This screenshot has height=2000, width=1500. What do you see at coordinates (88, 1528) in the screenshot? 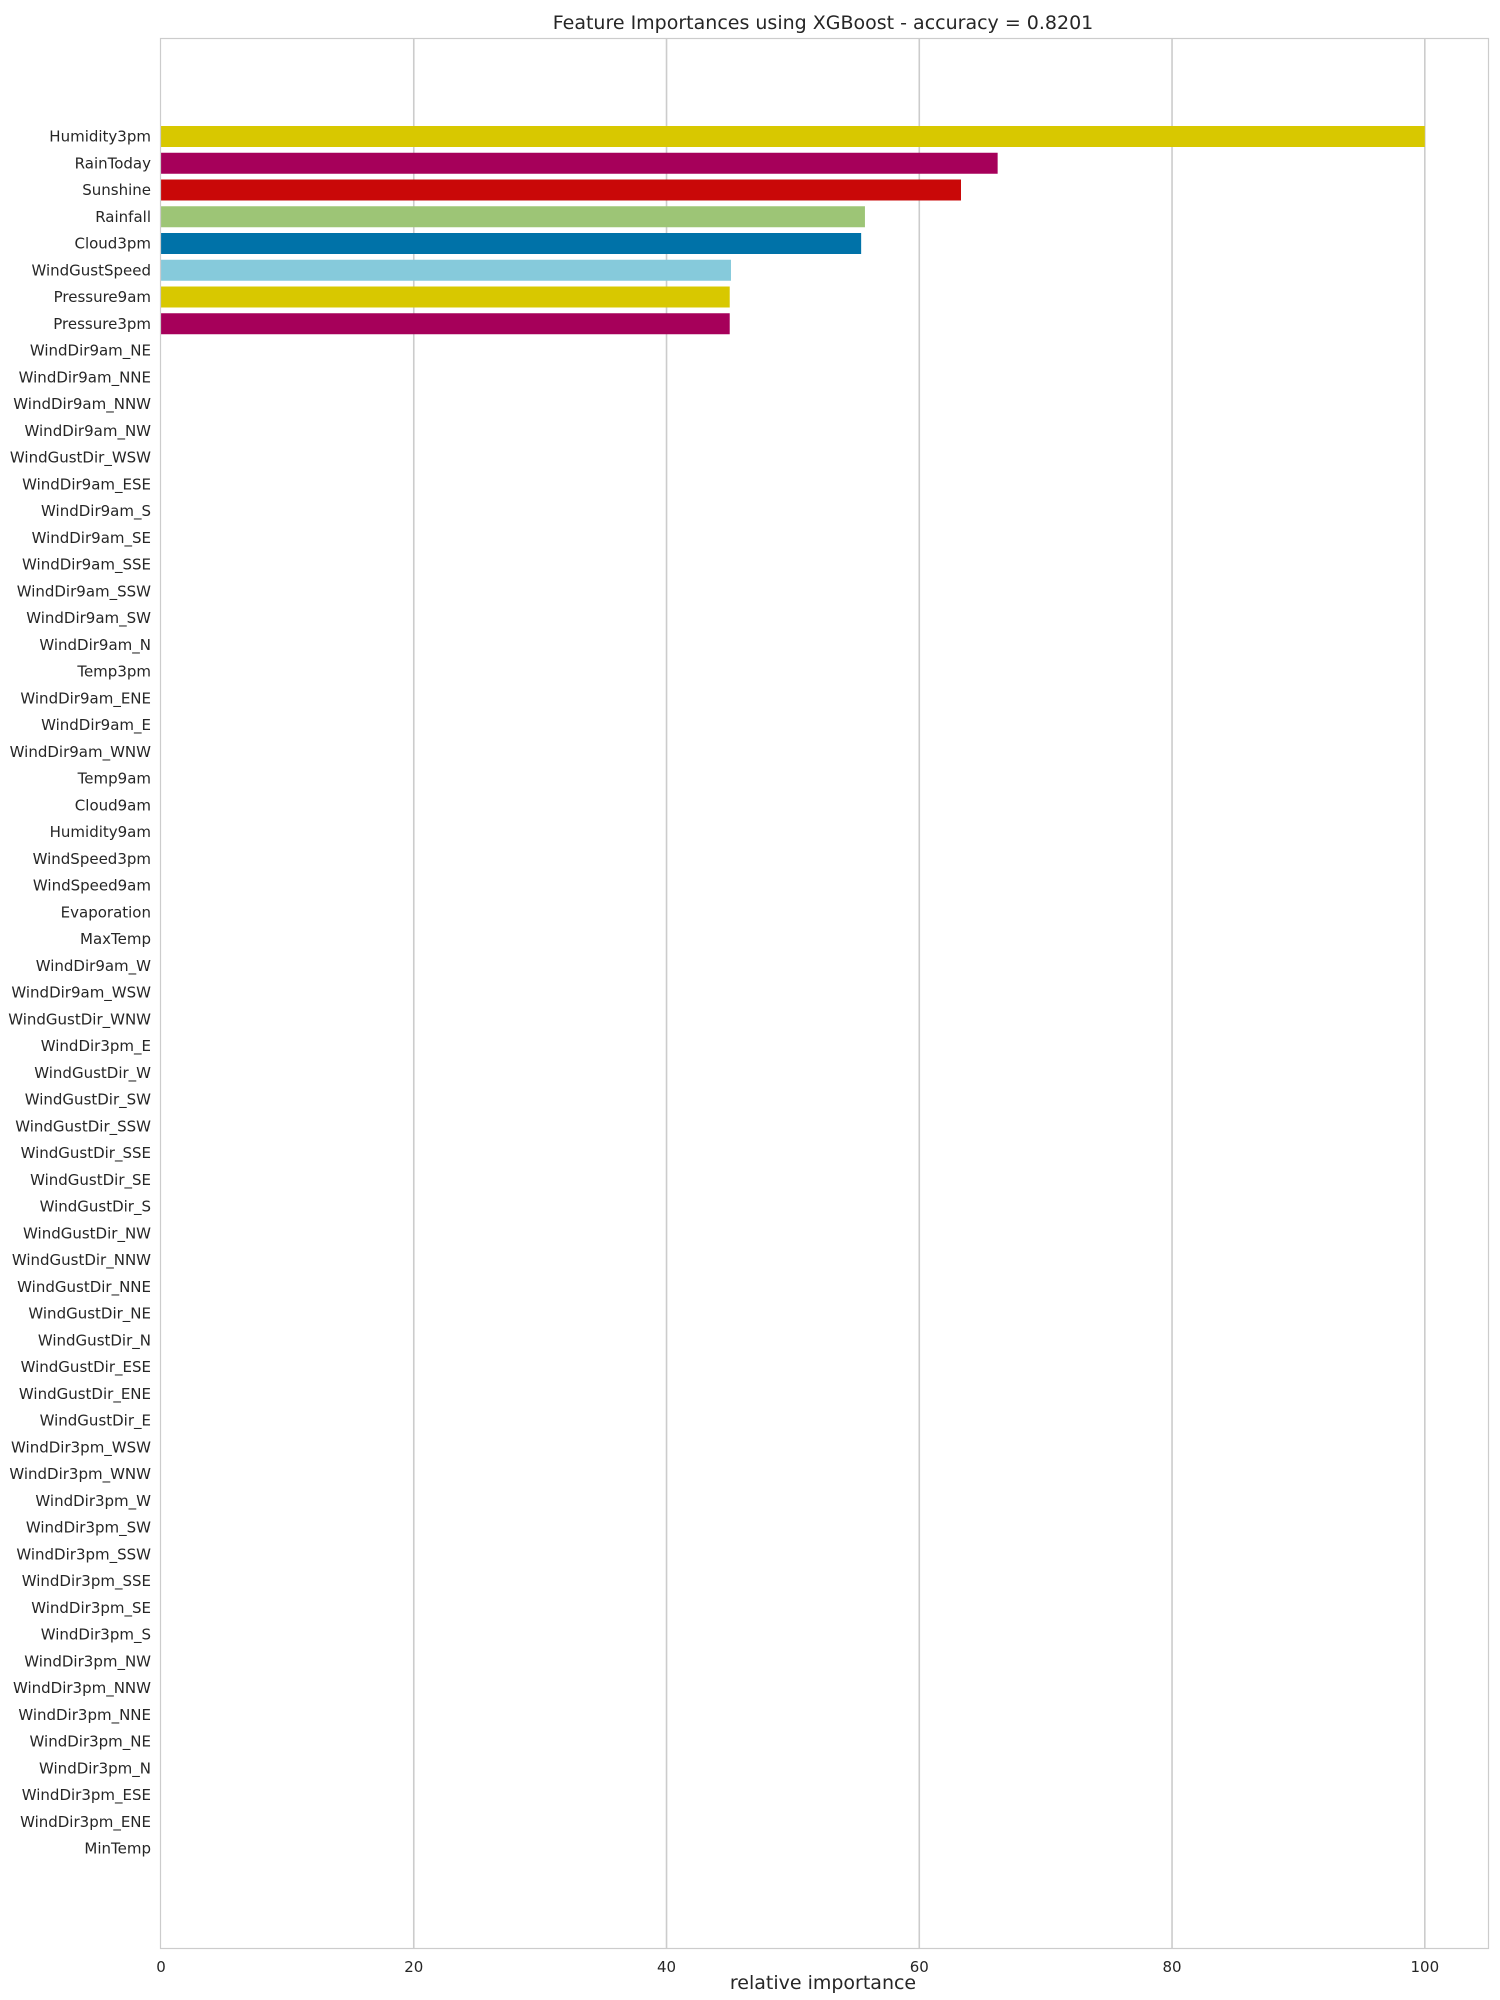
I see `category-label-winddir3pm-sw: WindDir3pm_SW` at bounding box center [88, 1528].